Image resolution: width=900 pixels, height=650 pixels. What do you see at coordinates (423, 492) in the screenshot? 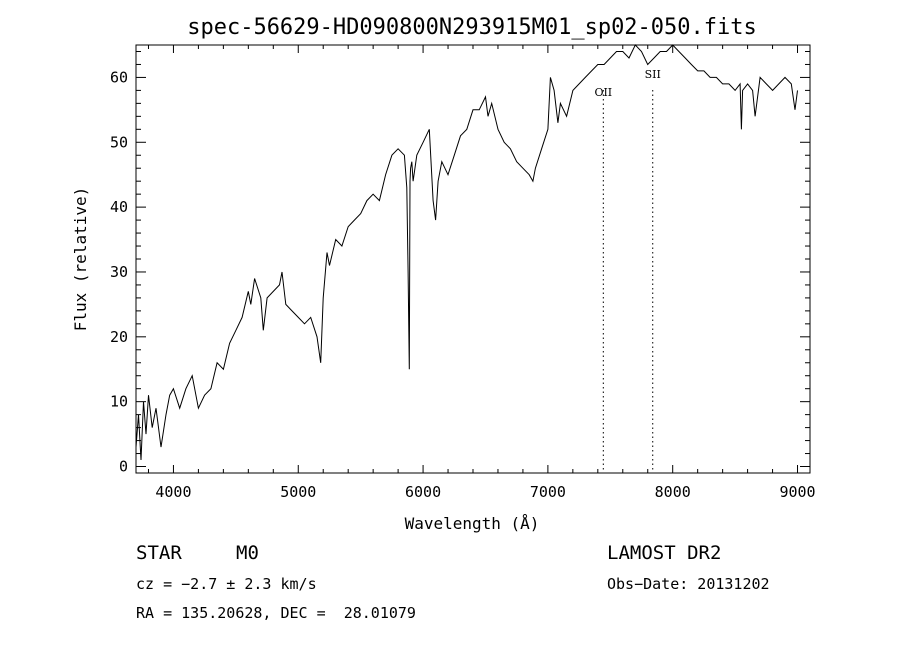
I see `x-tick-label: 6000` at bounding box center [423, 492].